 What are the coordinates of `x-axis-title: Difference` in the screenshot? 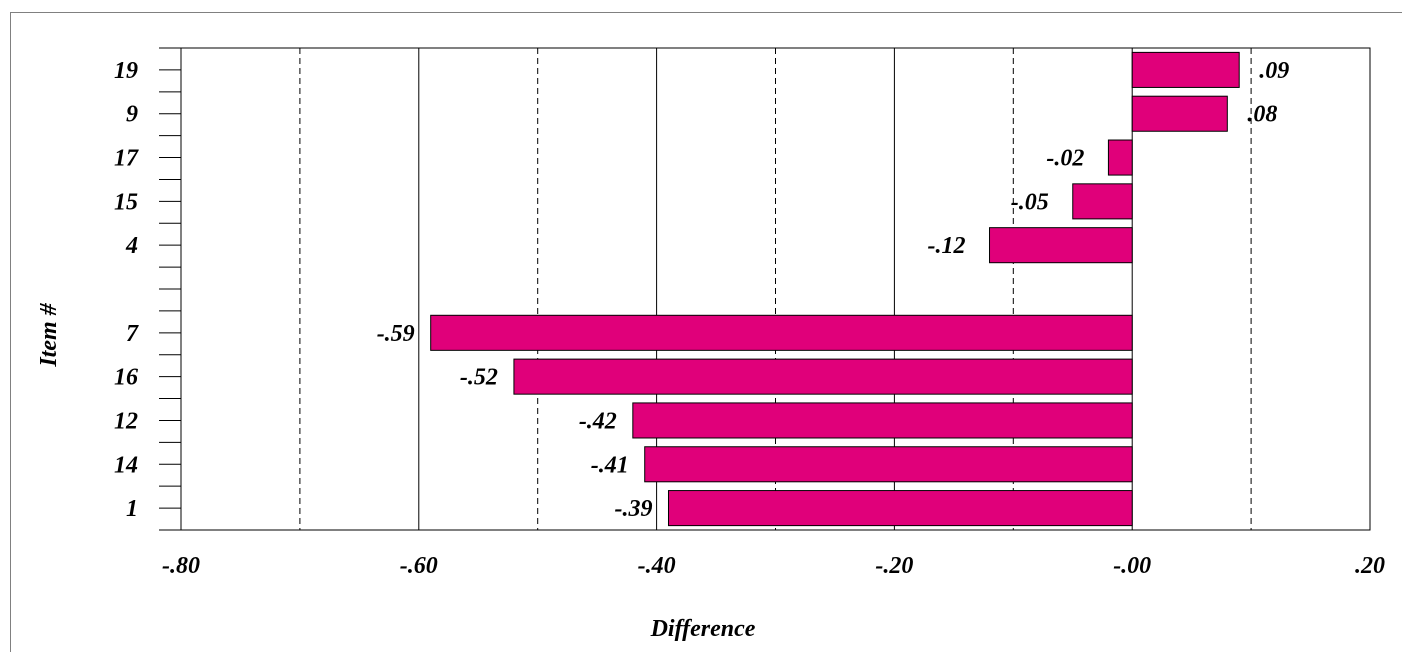 It's located at (703, 629).